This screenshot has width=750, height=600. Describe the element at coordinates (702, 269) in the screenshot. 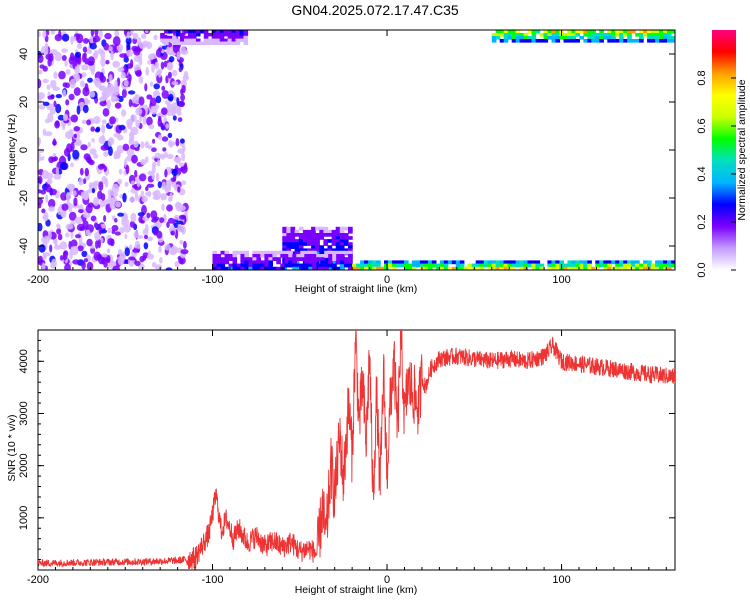

I see `colorbar-tick-label: 0.0` at that location.